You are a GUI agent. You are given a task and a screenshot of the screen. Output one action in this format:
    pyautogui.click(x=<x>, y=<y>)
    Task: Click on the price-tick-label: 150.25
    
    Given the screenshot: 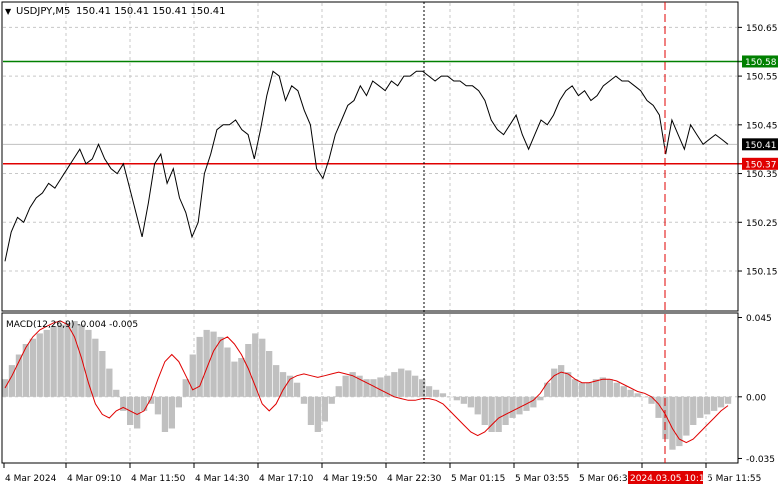 What is the action you would take?
    pyautogui.click(x=762, y=224)
    